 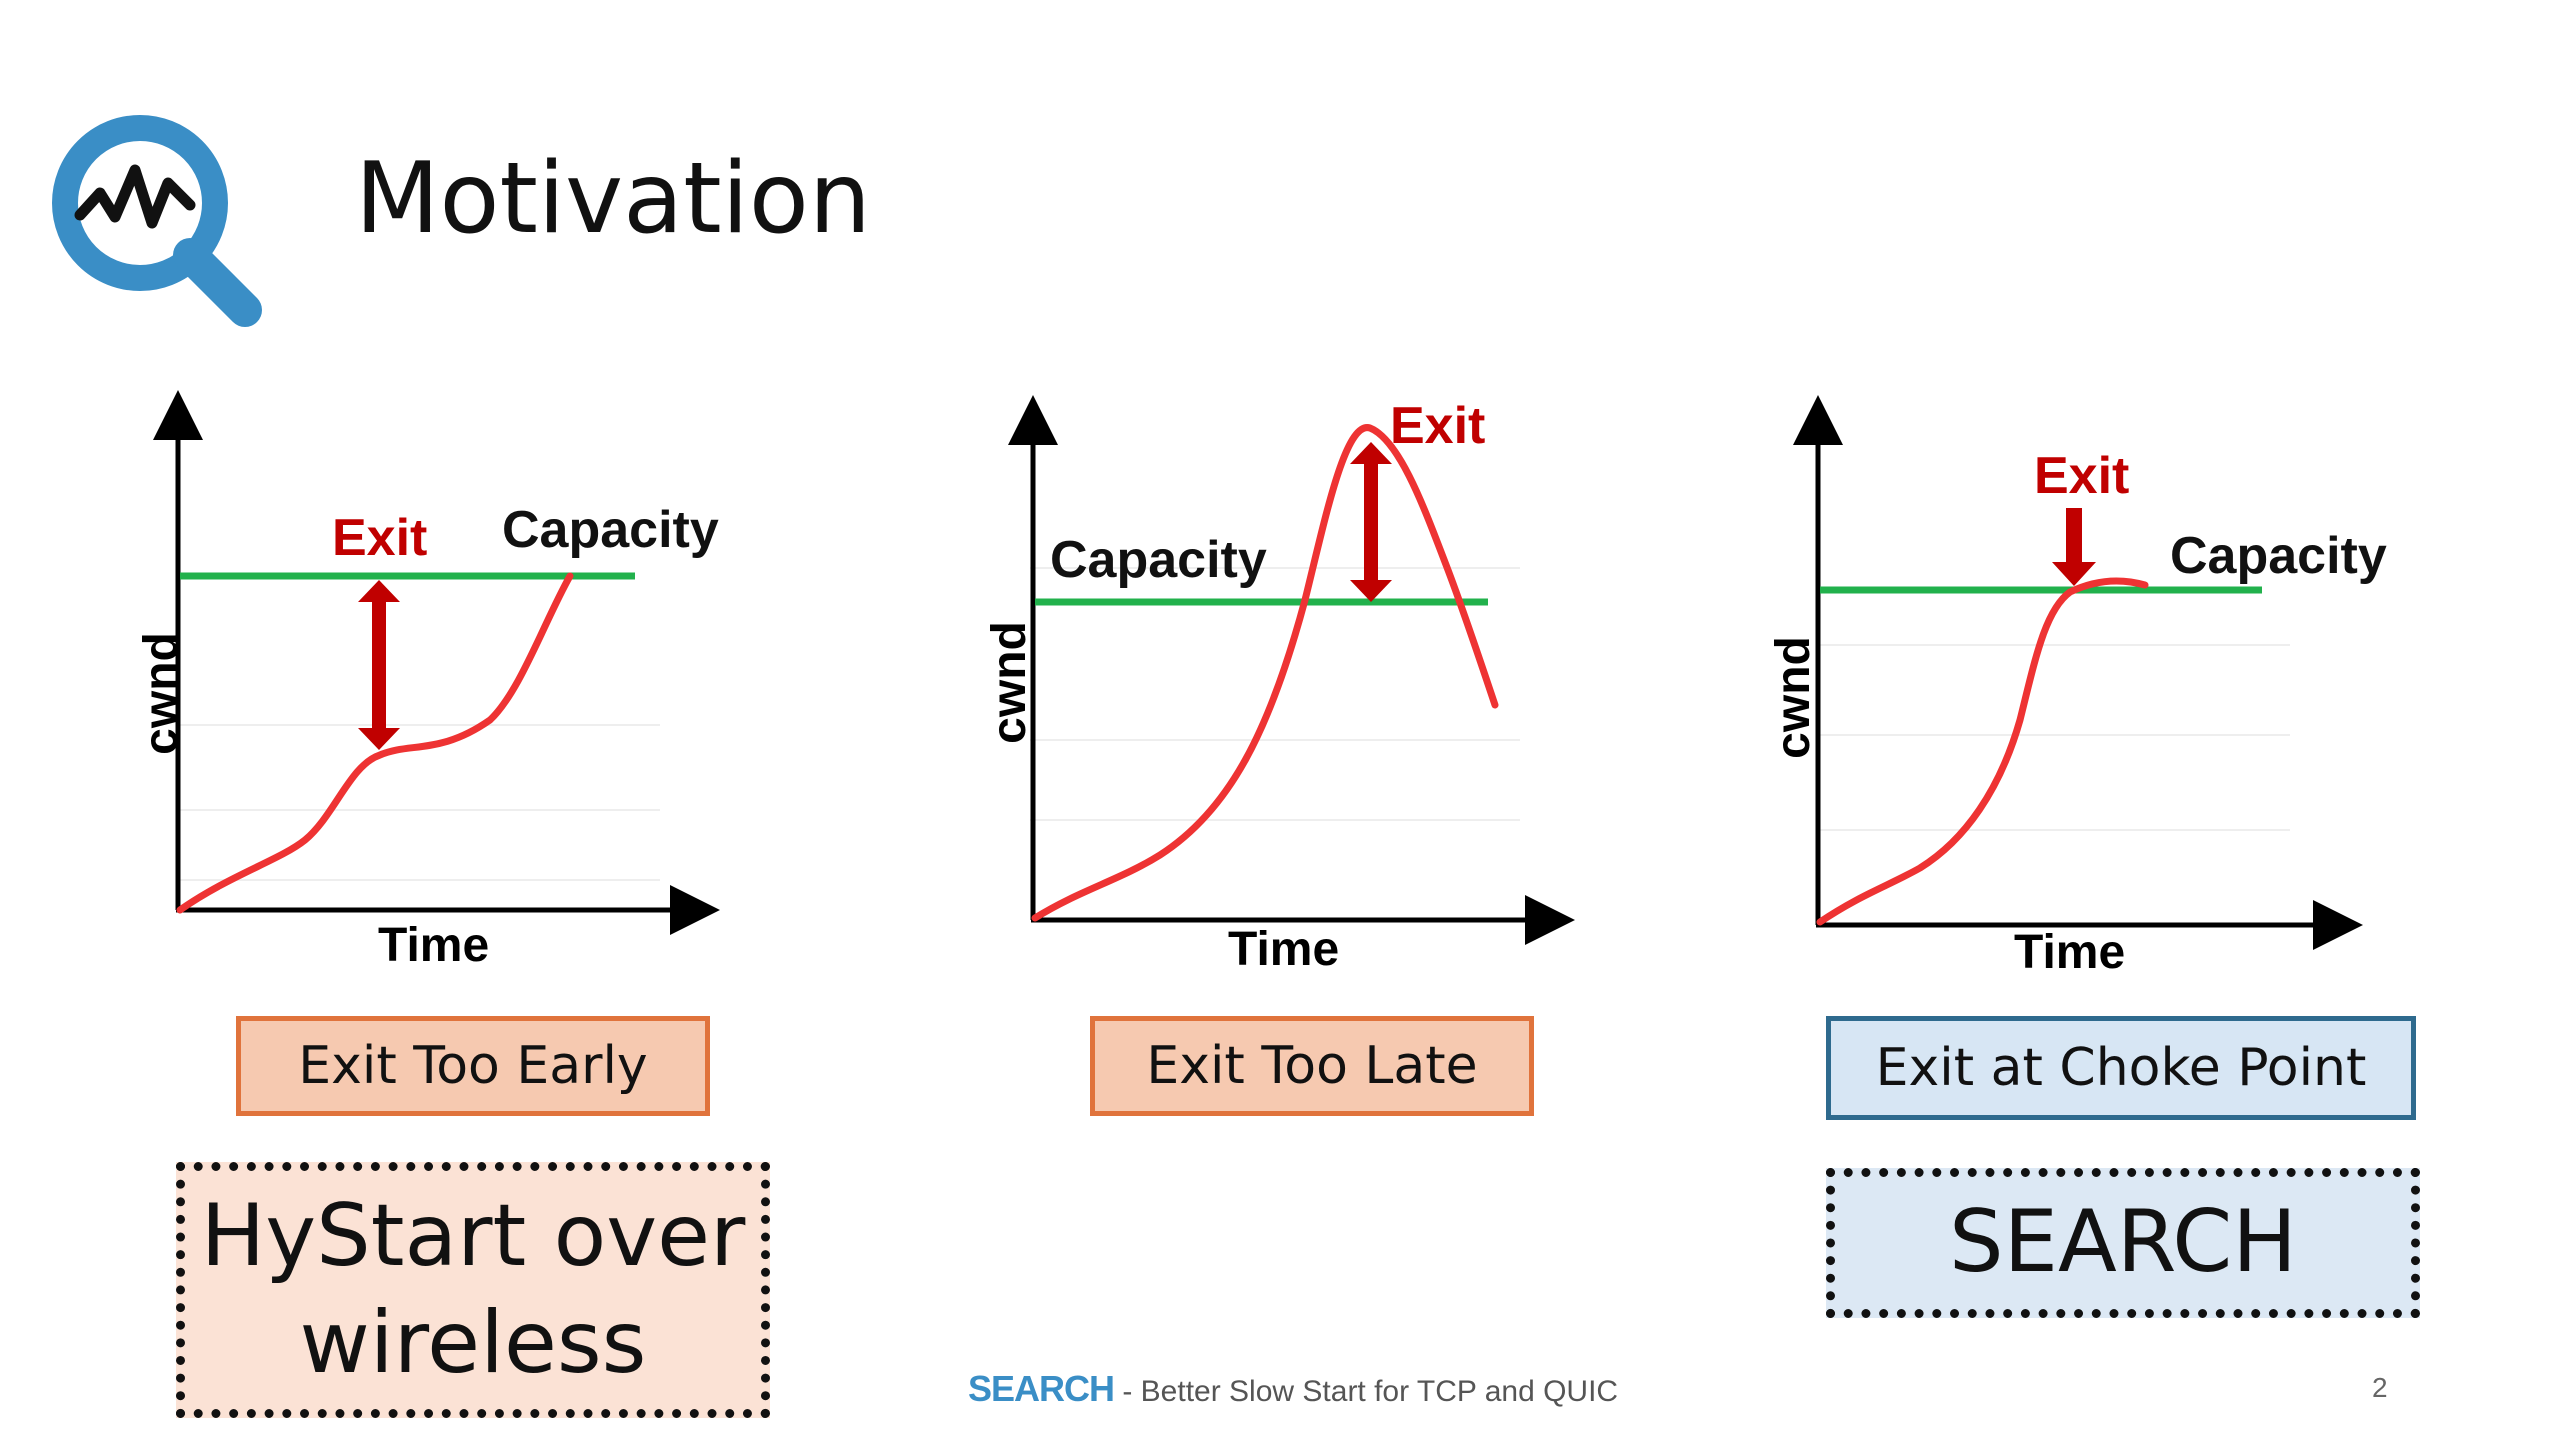 I want to click on algorithm-box-hystart: HyStart over wireless, so click(x=473, y=1290).